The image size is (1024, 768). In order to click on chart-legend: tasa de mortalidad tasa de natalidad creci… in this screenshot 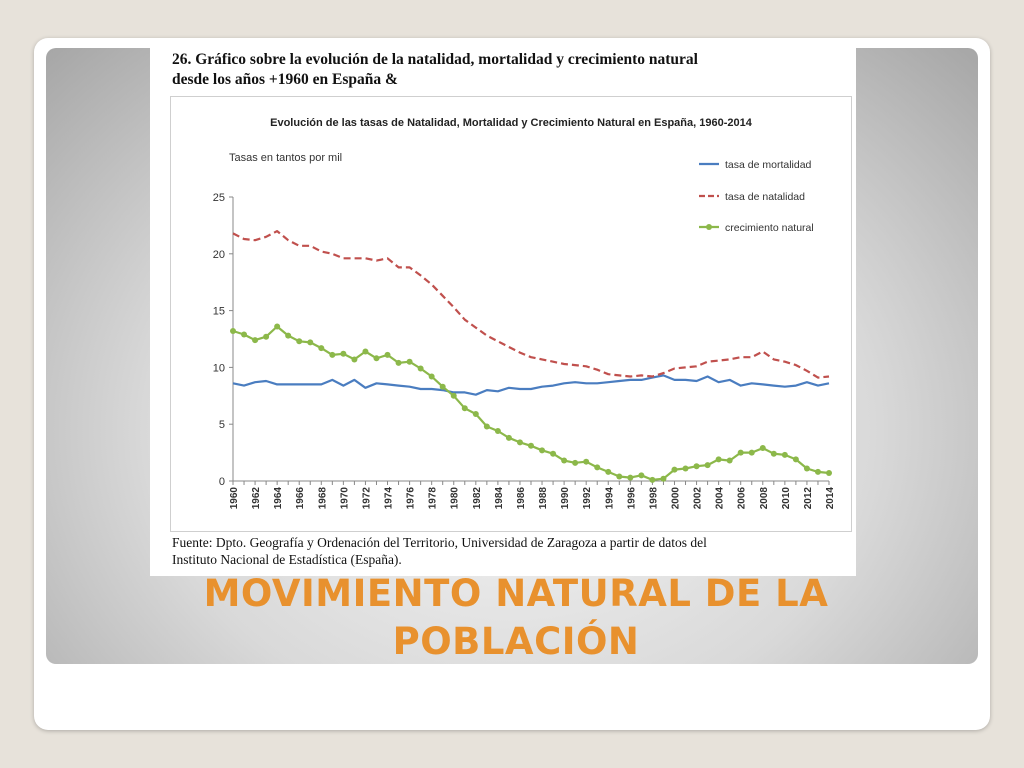, I will do `click(756, 196)`.